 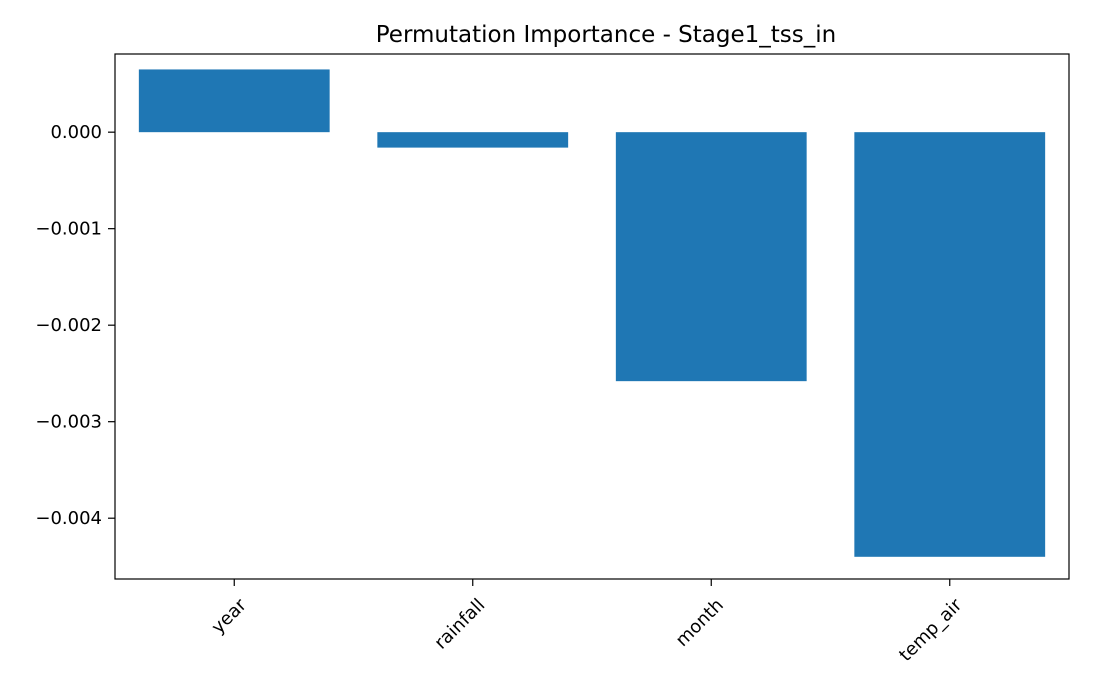 I want to click on y-tick-label: −0.001, so click(x=68, y=229).